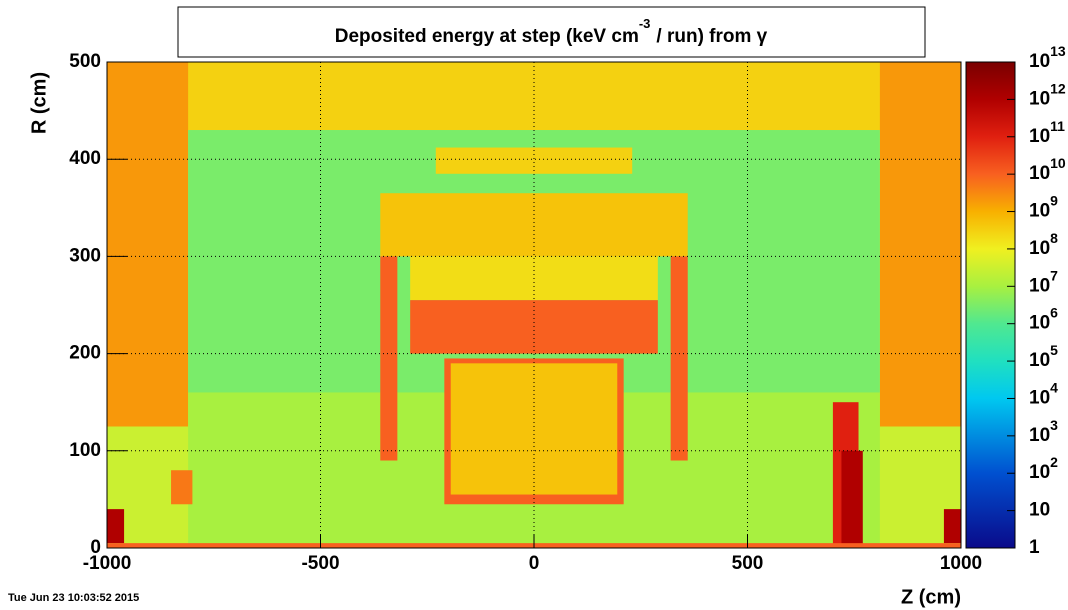  Describe the element at coordinates (85, 255) in the screenshot. I see `y-tick-label: 300` at that location.